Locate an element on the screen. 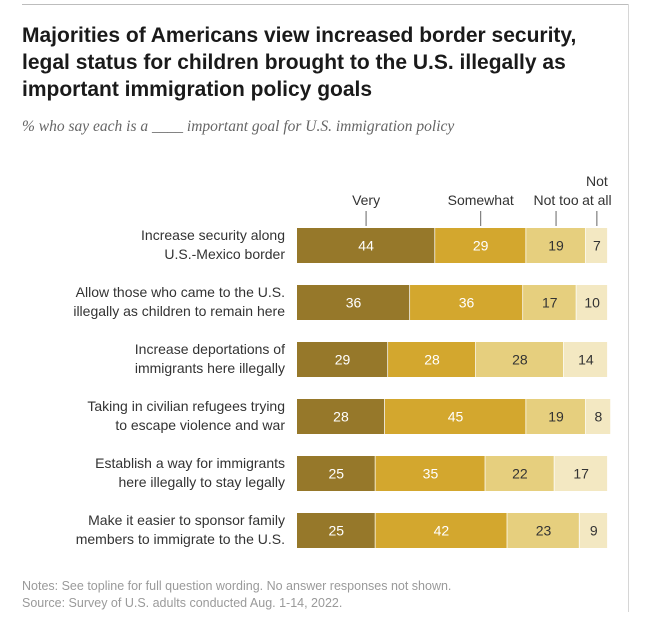 Image resolution: width=655 pixels, height=619 pixels. data-label: 35 is located at coordinates (431, 474).